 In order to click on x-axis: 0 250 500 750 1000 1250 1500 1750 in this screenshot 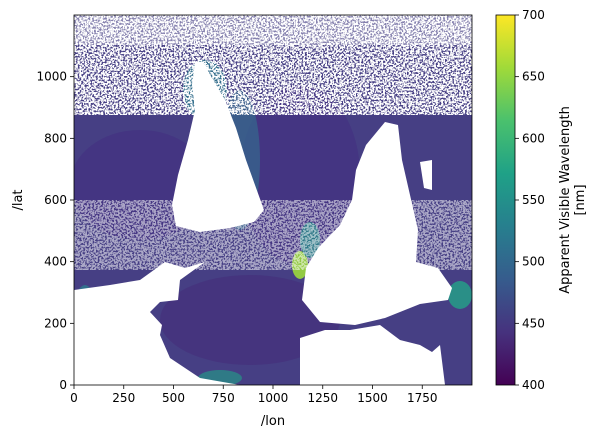, I will do `click(254, 395)`.